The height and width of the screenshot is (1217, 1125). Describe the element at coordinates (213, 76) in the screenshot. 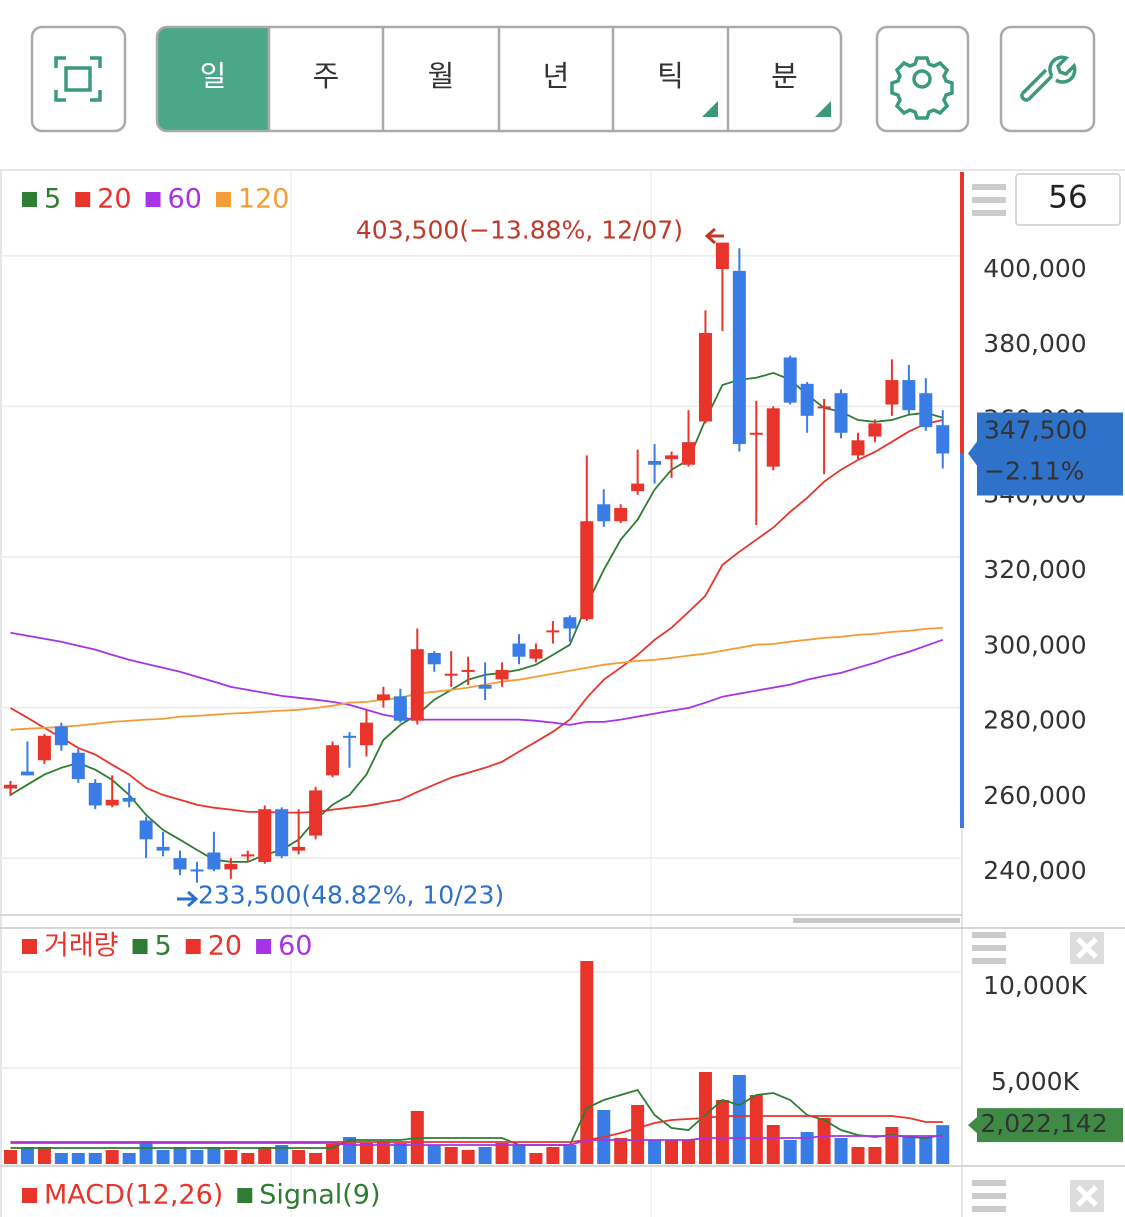

I see `tab-label: 일` at that location.